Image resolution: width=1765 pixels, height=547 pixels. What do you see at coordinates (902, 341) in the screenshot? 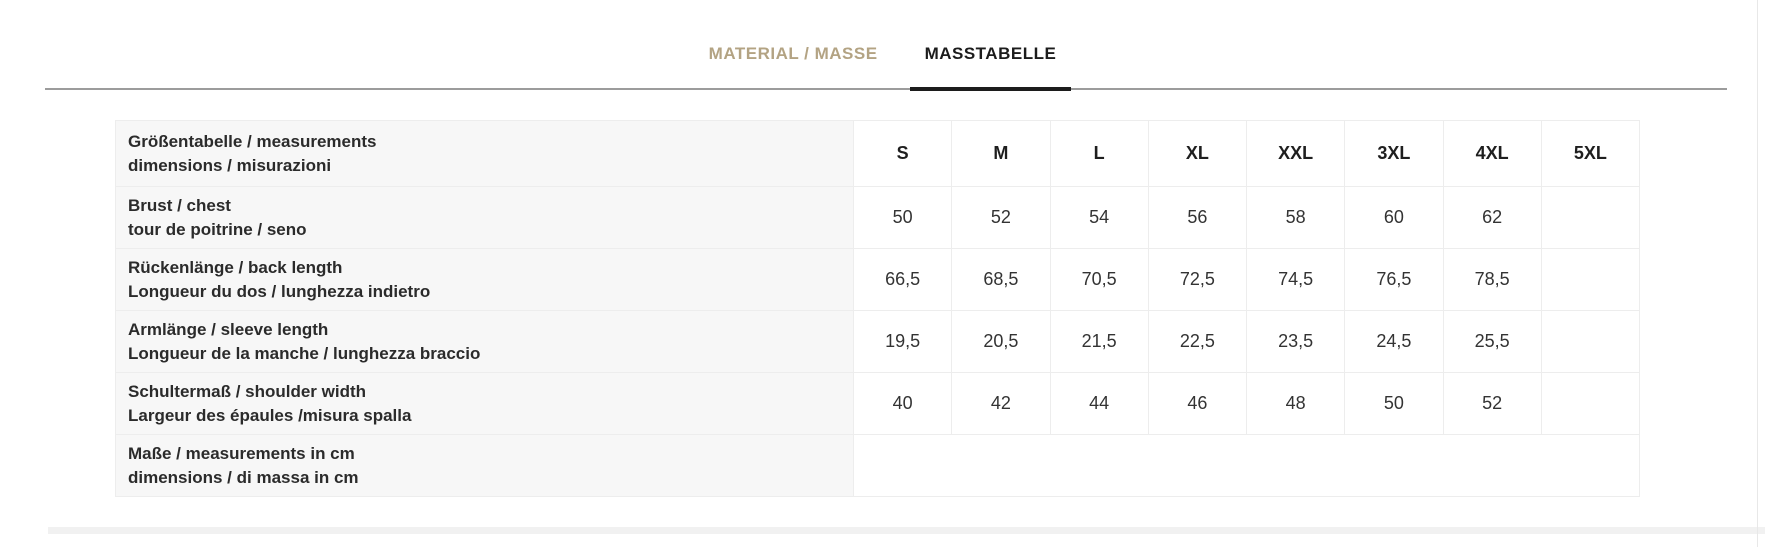
I see `cell-value: 19,5` at bounding box center [902, 341].